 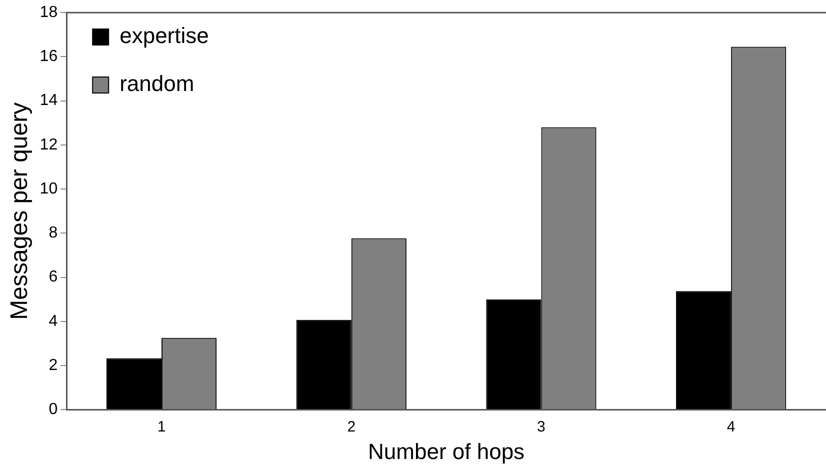 I want to click on y-axis-title: Messages per query, so click(x=20, y=211).